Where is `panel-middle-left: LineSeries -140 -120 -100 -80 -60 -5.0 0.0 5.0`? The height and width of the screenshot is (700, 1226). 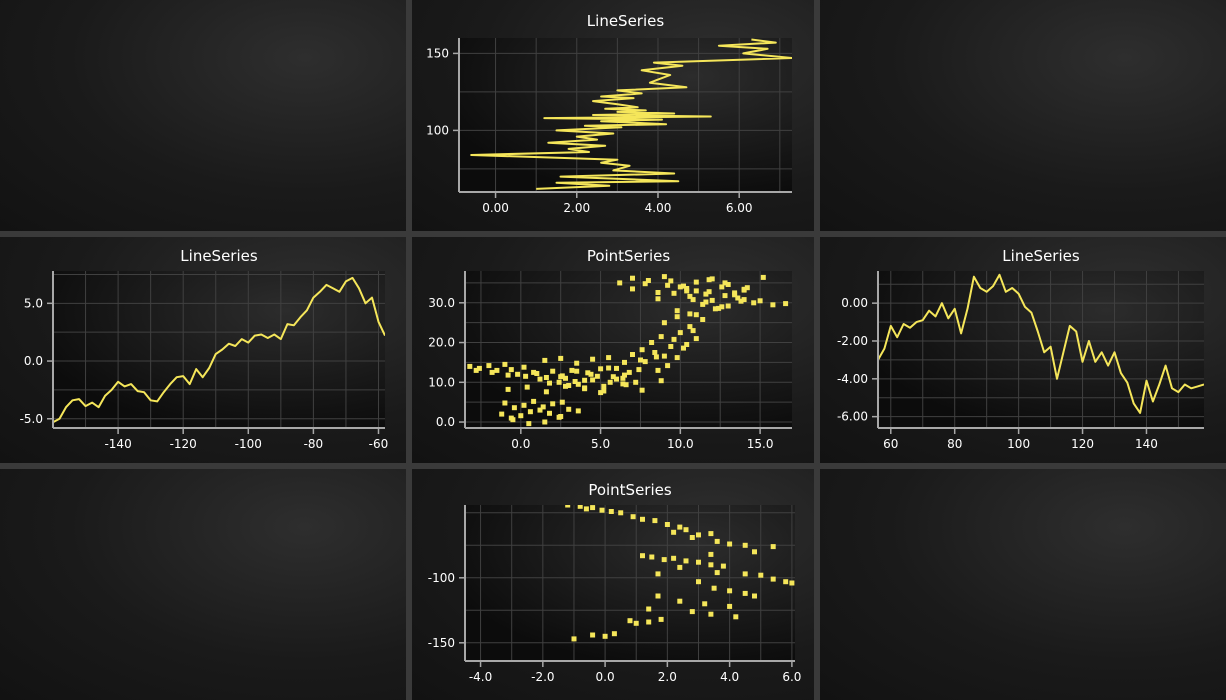
panel-middle-left: LineSeries -140 -120 -100 -80 -60 -5.0 0.0 5.0 is located at coordinates (203, 350).